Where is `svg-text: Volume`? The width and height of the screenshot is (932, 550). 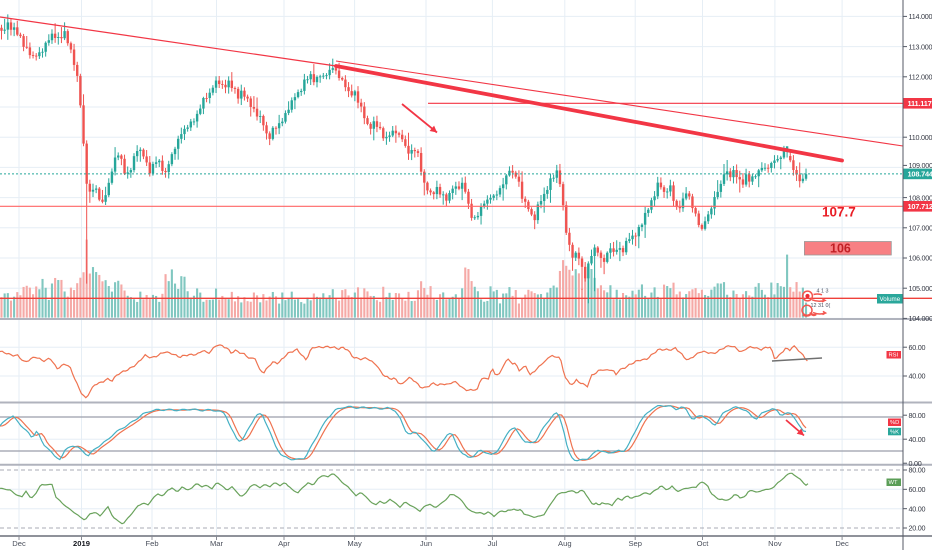 svg-text: Volume is located at coordinates (890, 299).